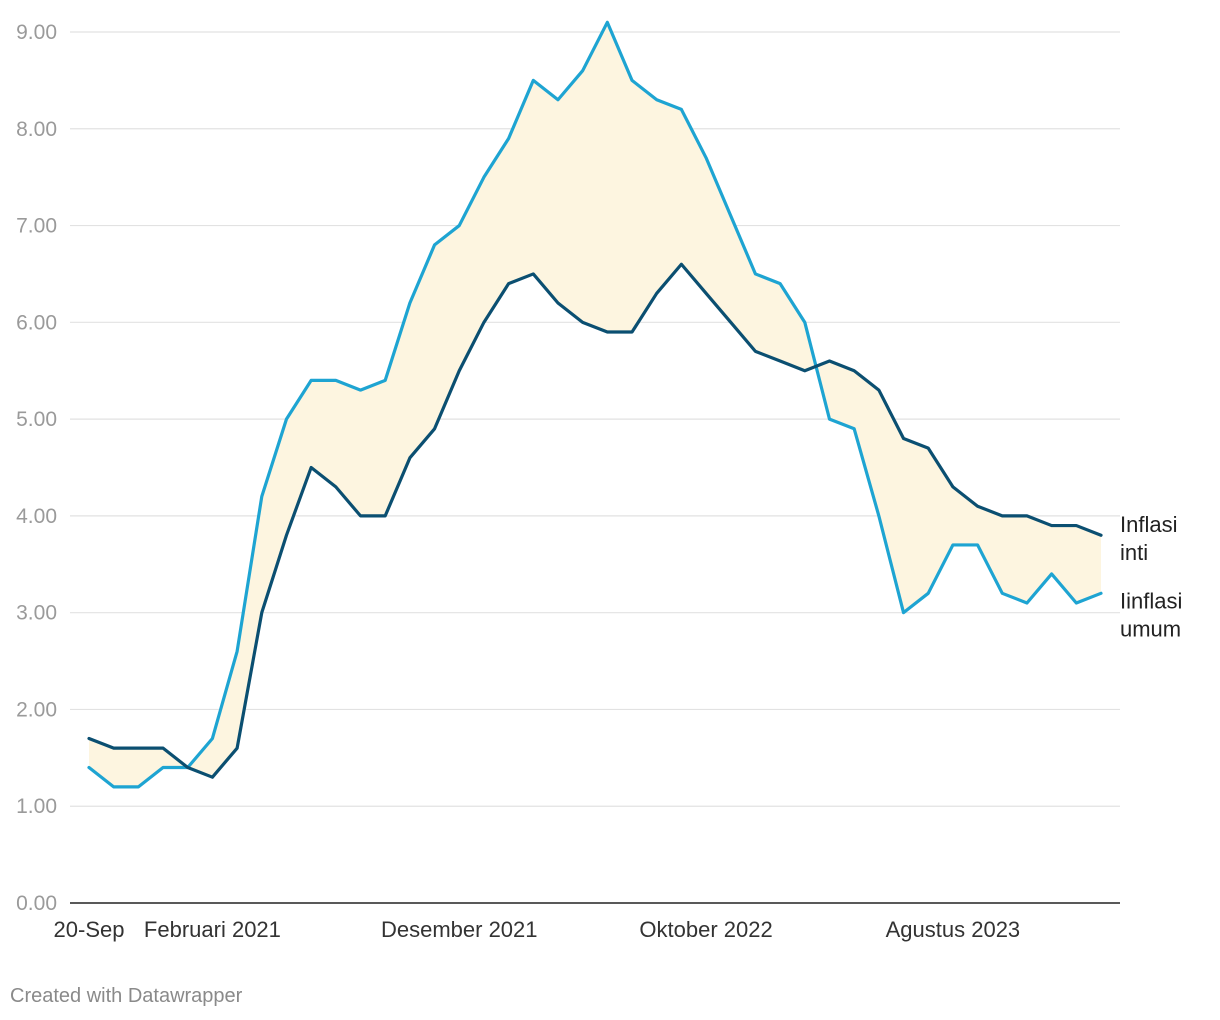 Image resolution: width=1220 pixels, height=1020 pixels. Describe the element at coordinates (36, 516) in the screenshot. I see `y-tick-label: 4.00` at that location.